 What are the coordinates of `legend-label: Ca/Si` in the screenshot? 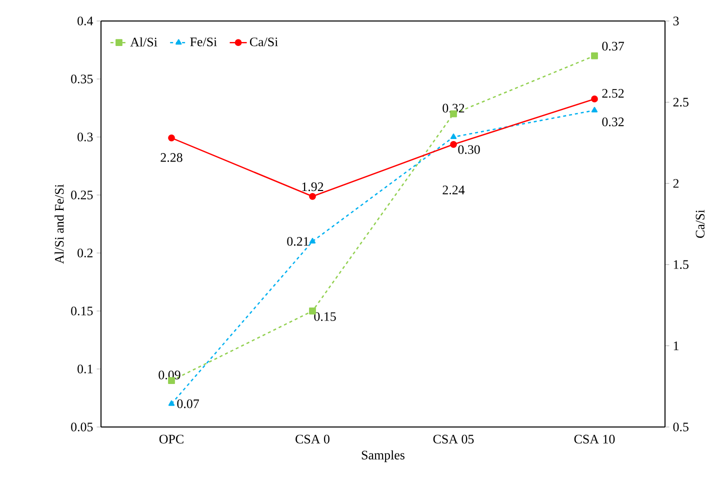 It's located at (264, 42).